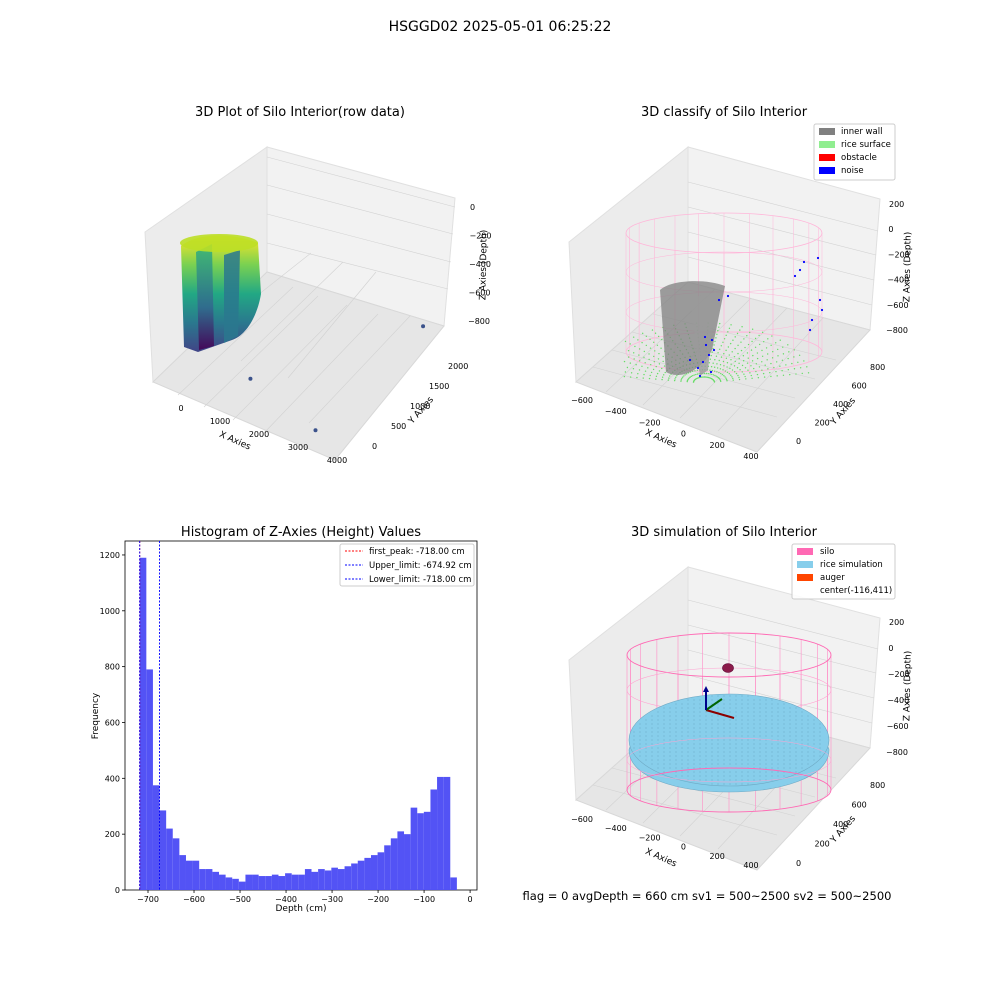  Describe the element at coordinates (398, 426) in the screenshot. I see `raw-3d-ytick-label: 500` at that location.